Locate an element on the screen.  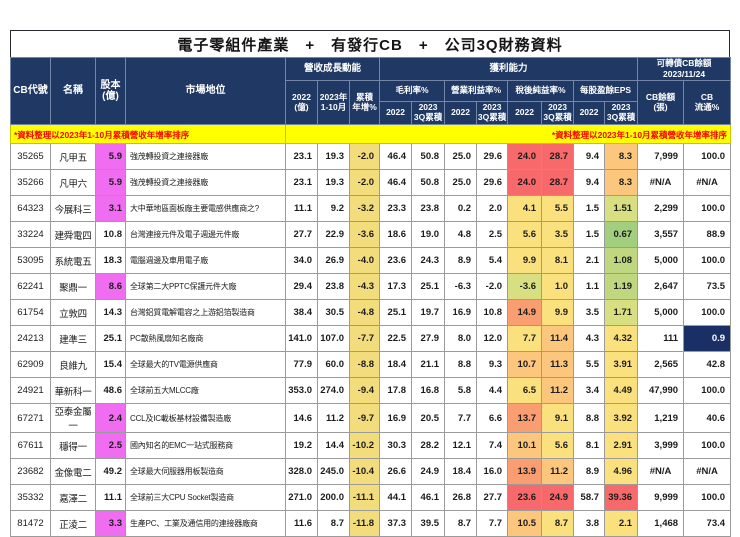
cell-cb-float: 42.8 is located at coordinates (707, 364).